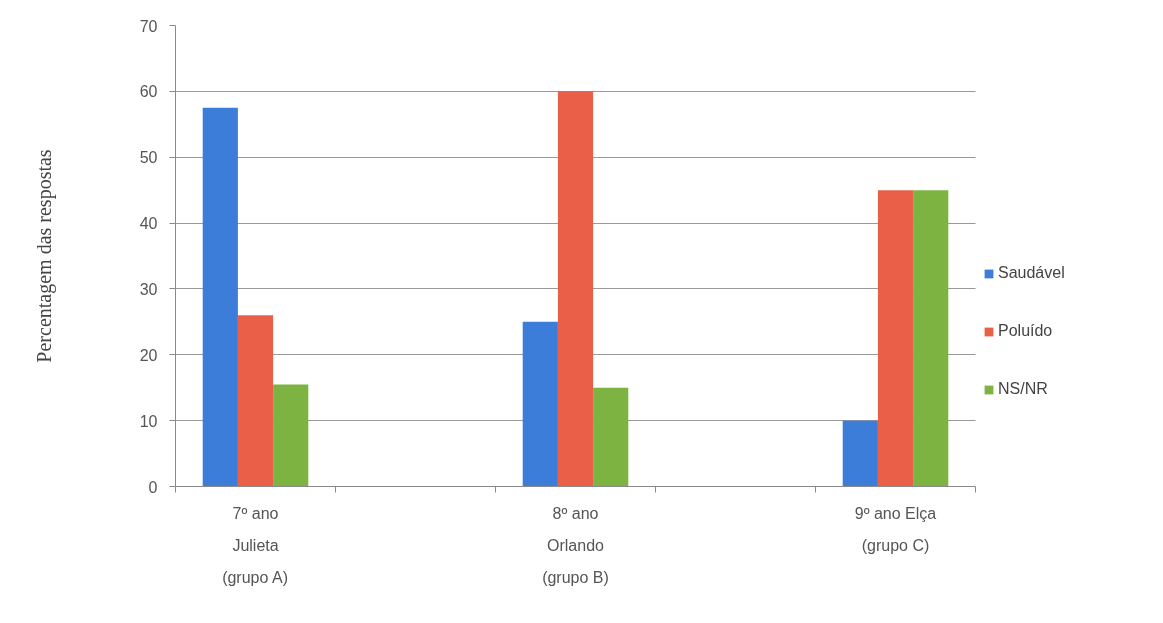  I want to click on legend-label: Poluído, so click(1025, 331).